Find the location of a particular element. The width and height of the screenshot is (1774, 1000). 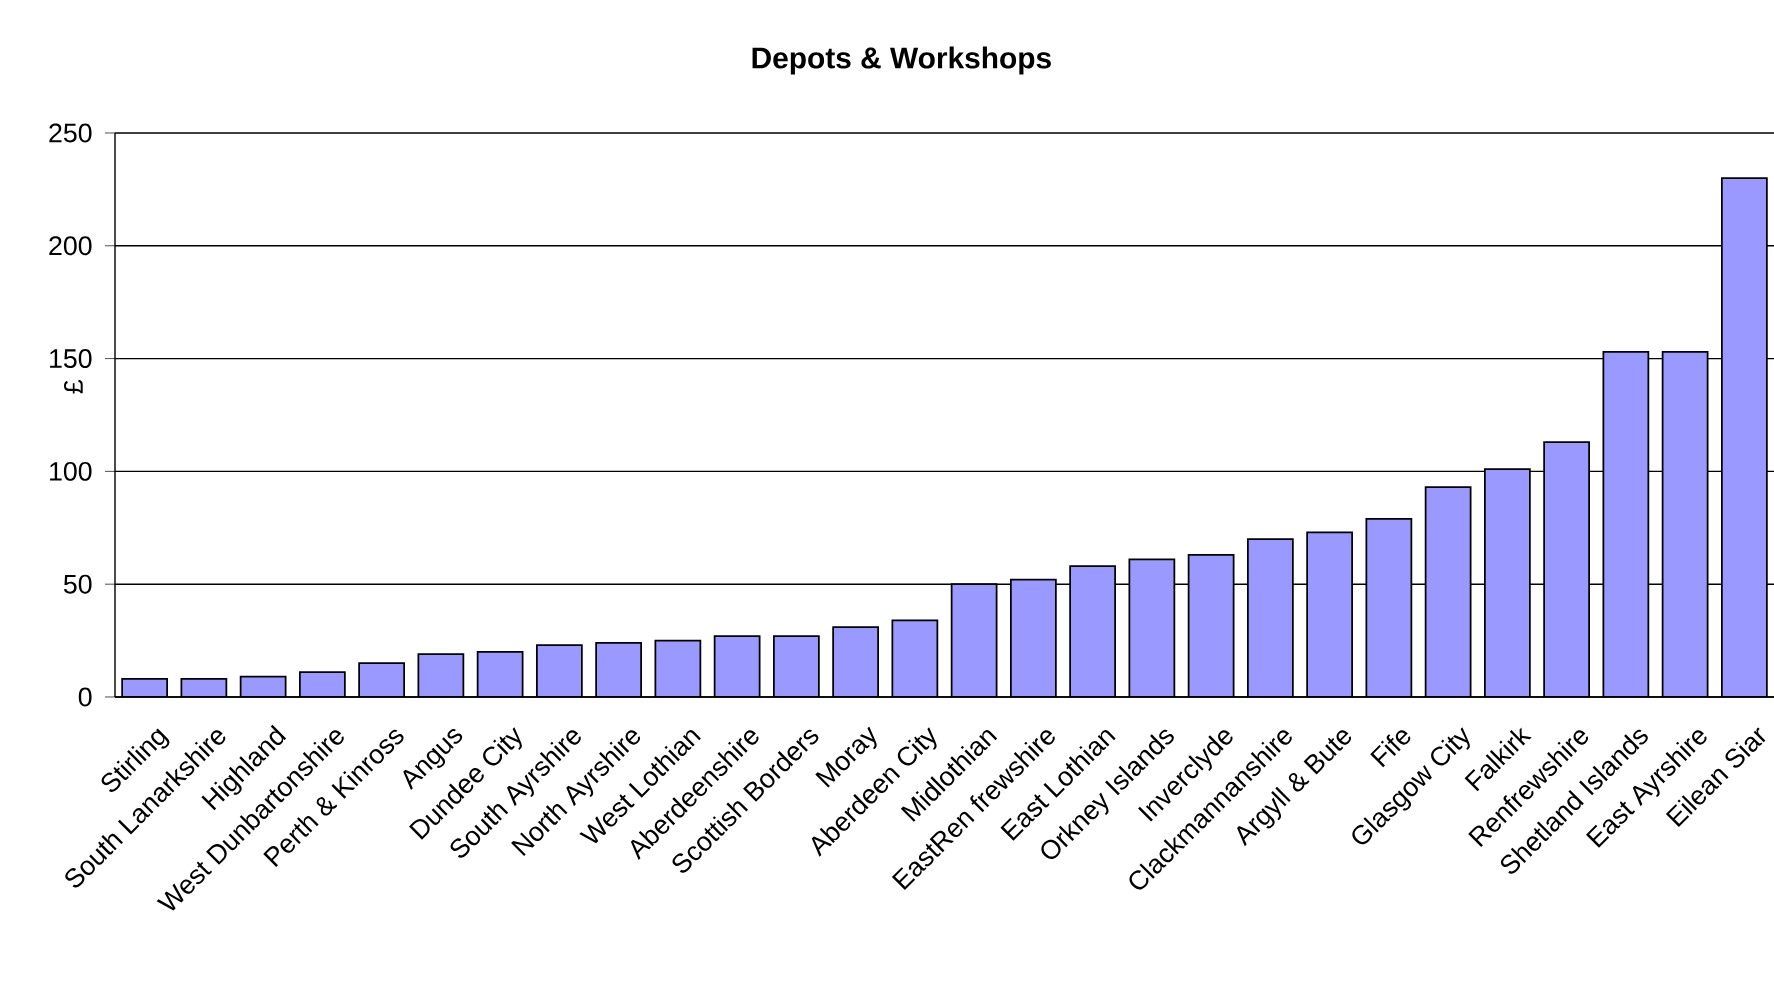

y-axis-title: £ is located at coordinates (73, 386).